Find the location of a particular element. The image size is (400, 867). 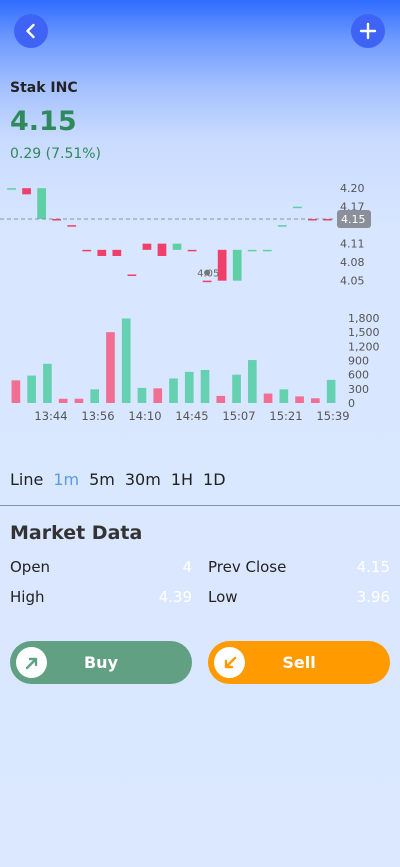

price-tick-label: 4.08 is located at coordinates (352, 262).